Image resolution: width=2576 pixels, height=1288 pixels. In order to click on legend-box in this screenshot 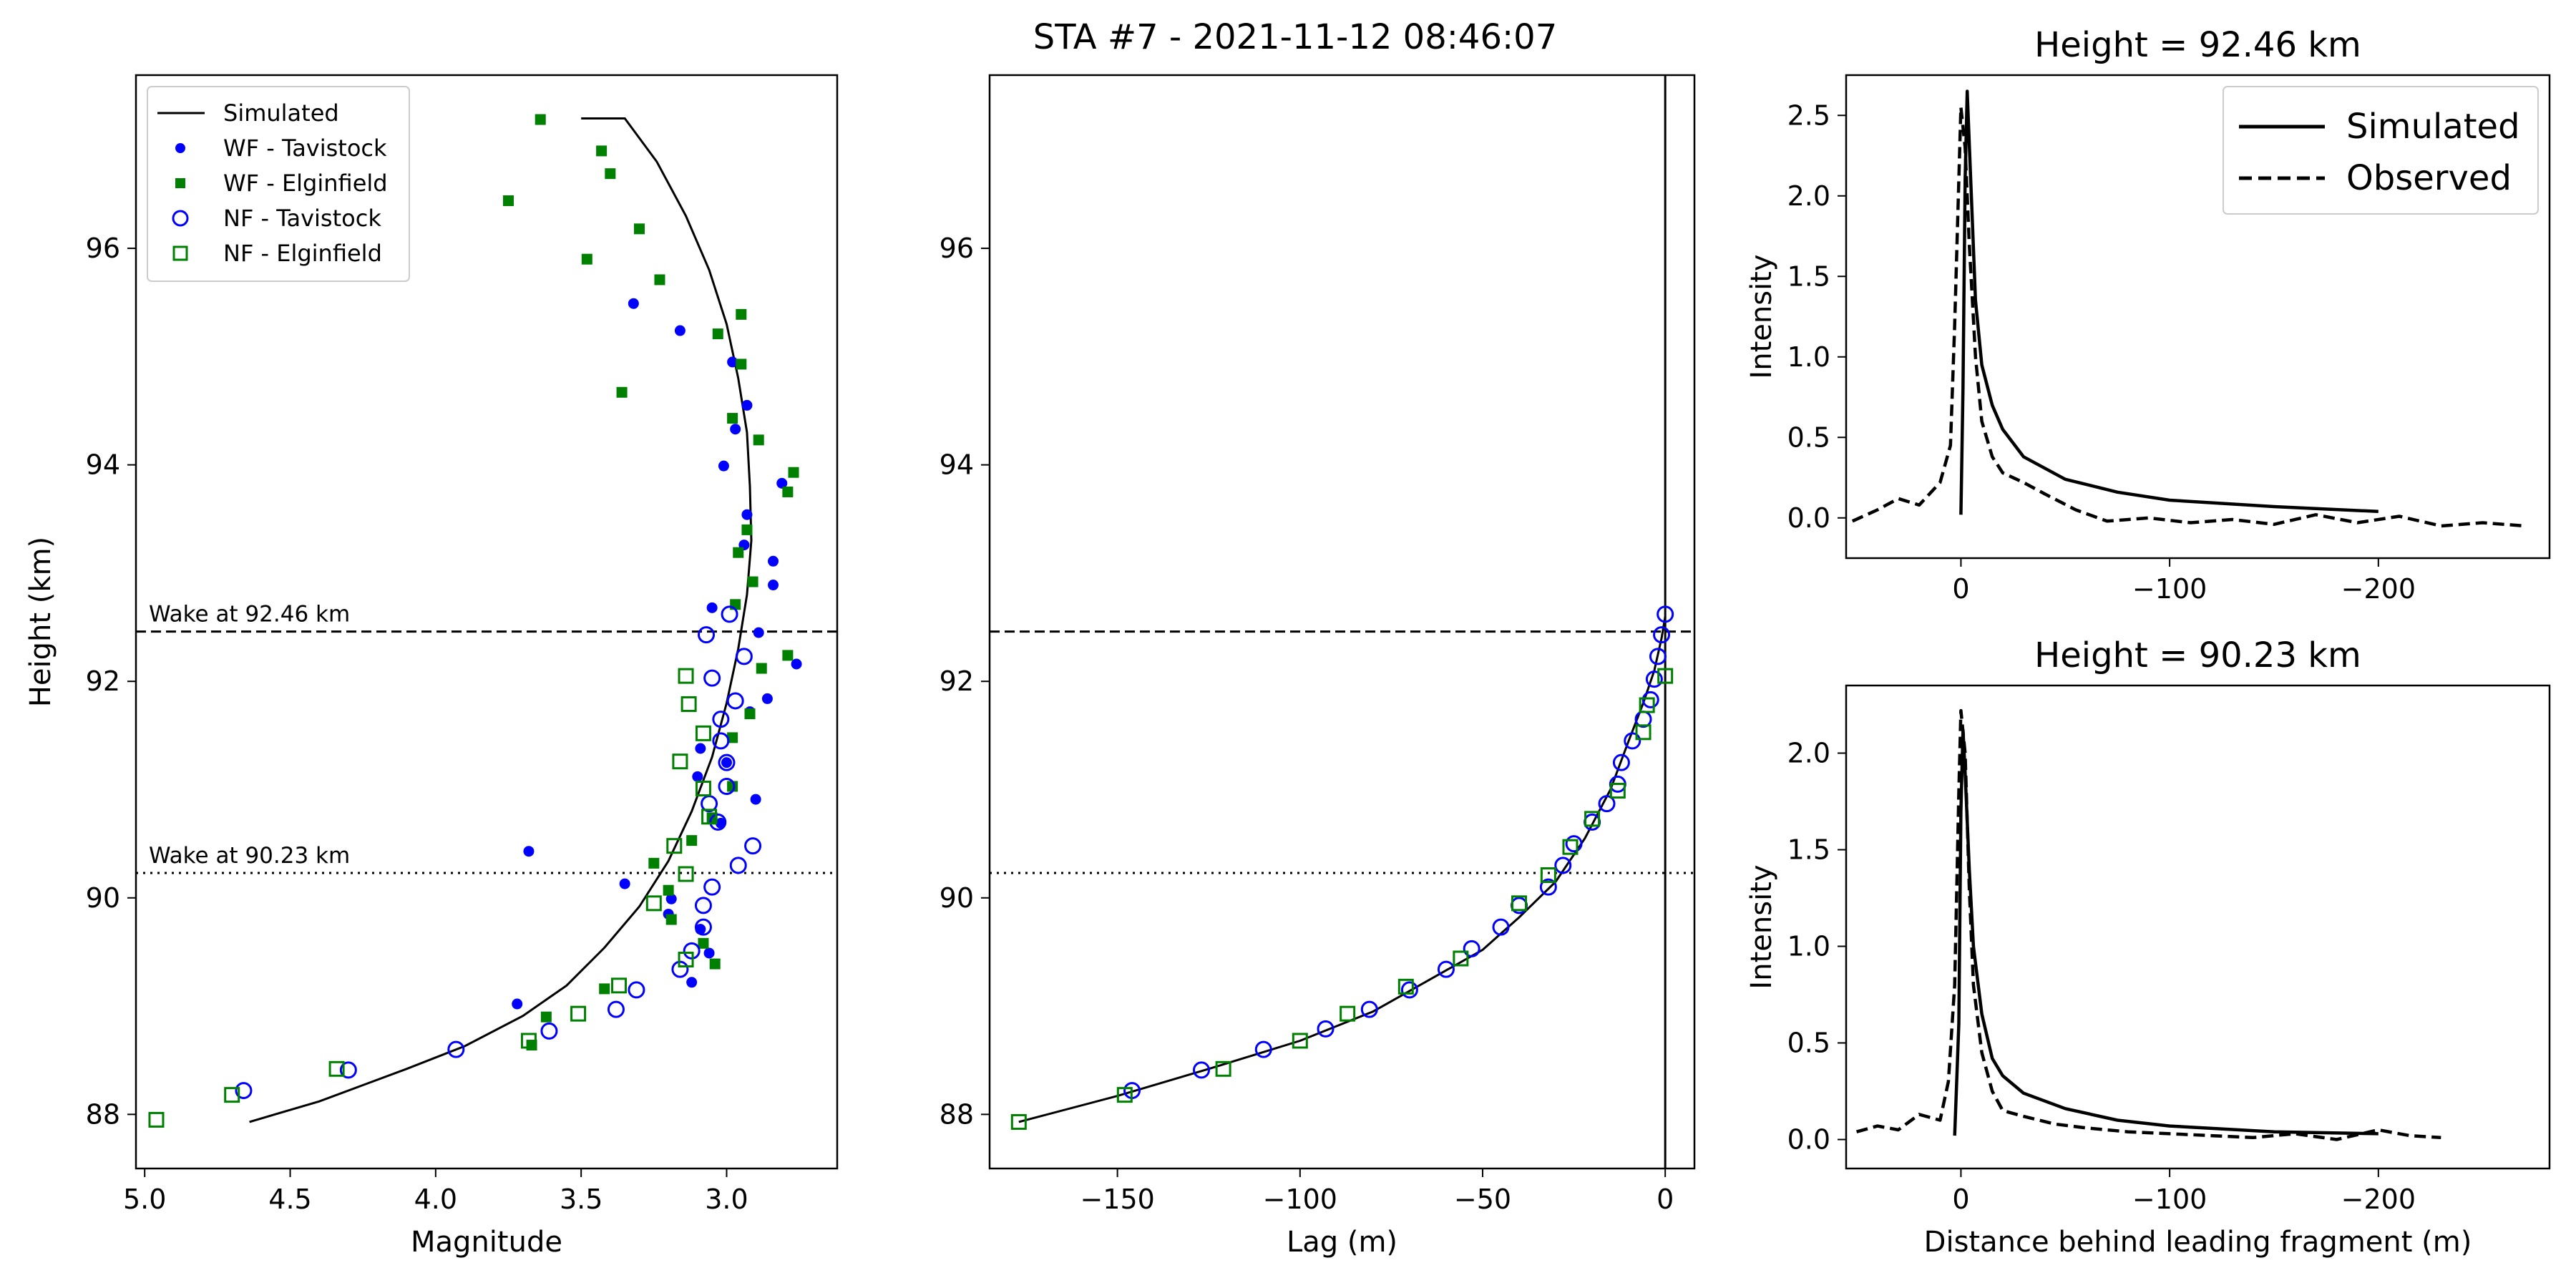, I will do `click(278, 184)`.